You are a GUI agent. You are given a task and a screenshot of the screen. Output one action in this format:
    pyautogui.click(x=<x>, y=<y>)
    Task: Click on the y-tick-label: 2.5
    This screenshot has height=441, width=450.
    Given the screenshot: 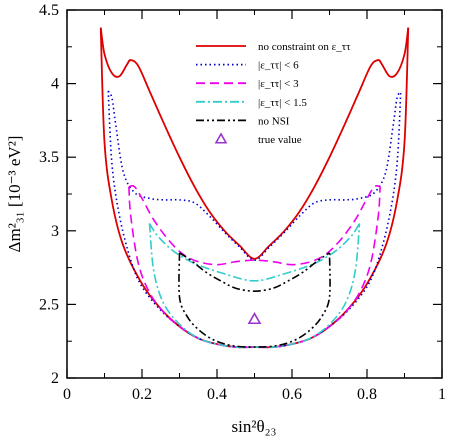 What is the action you would take?
    pyautogui.click(x=49, y=304)
    